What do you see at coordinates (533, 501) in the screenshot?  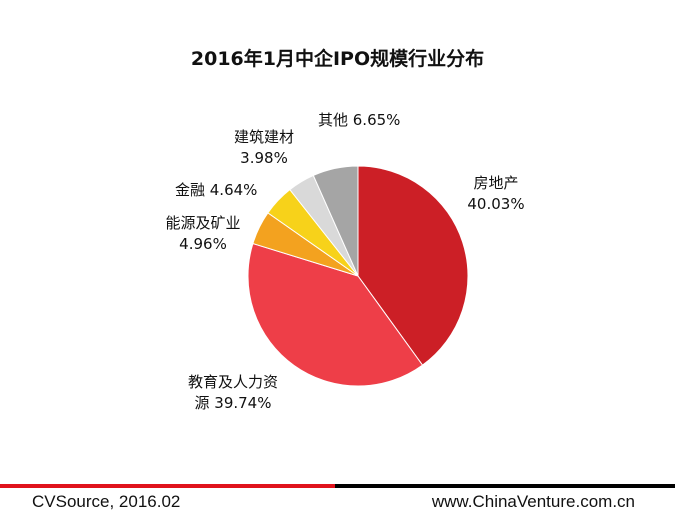 I see `footer-website: www.ChinaVenture.com.cn` at bounding box center [533, 501].